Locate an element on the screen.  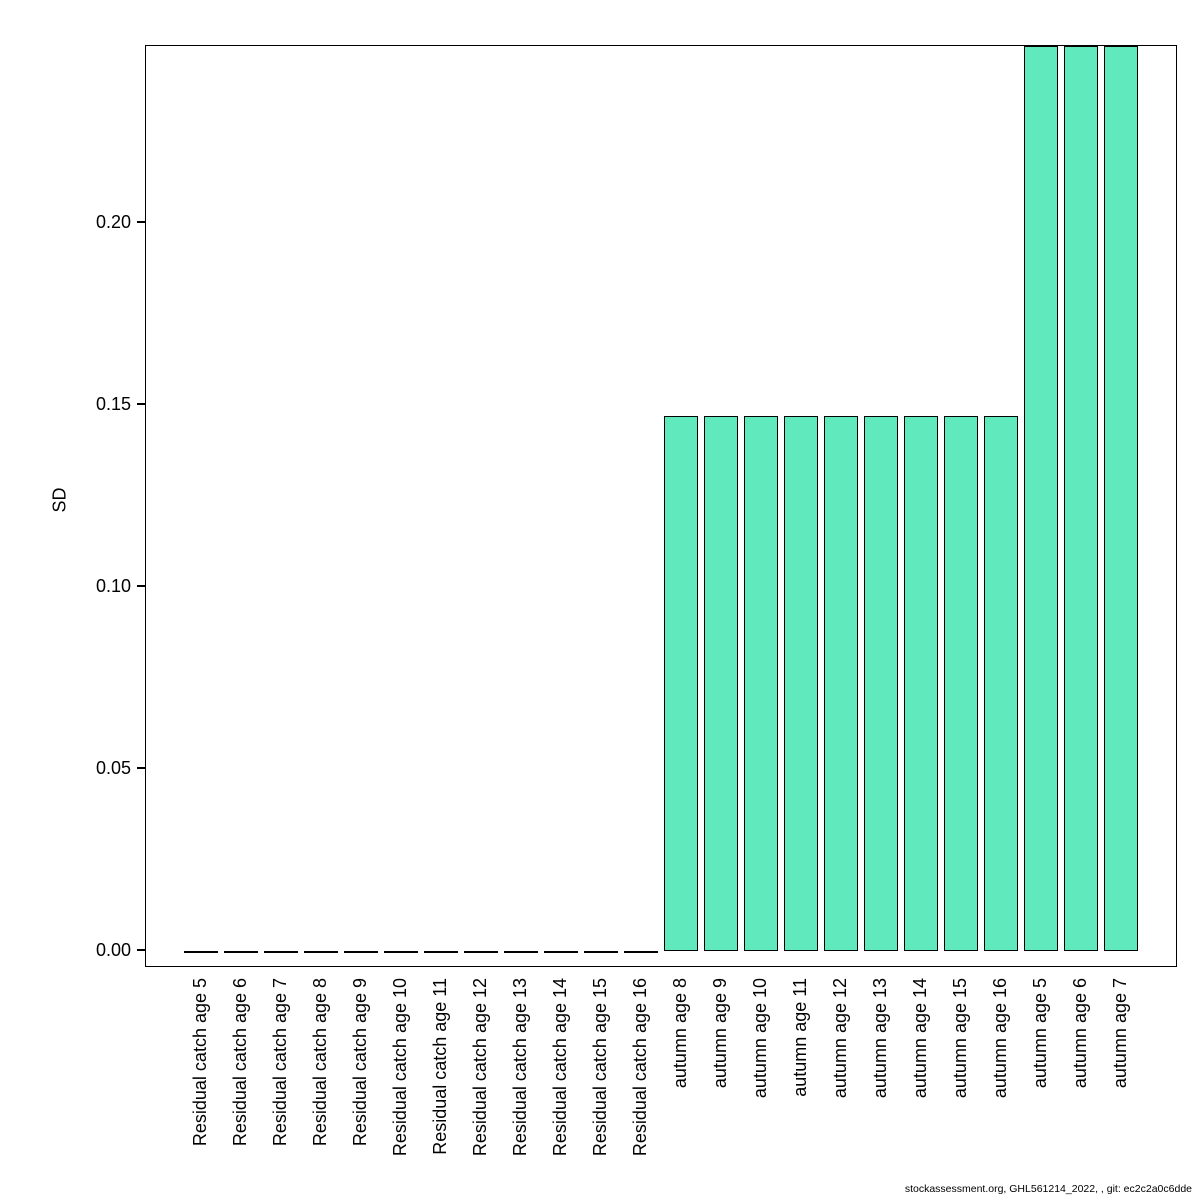
x-axis-label: autumn age 11 is located at coordinates (800, 1037).